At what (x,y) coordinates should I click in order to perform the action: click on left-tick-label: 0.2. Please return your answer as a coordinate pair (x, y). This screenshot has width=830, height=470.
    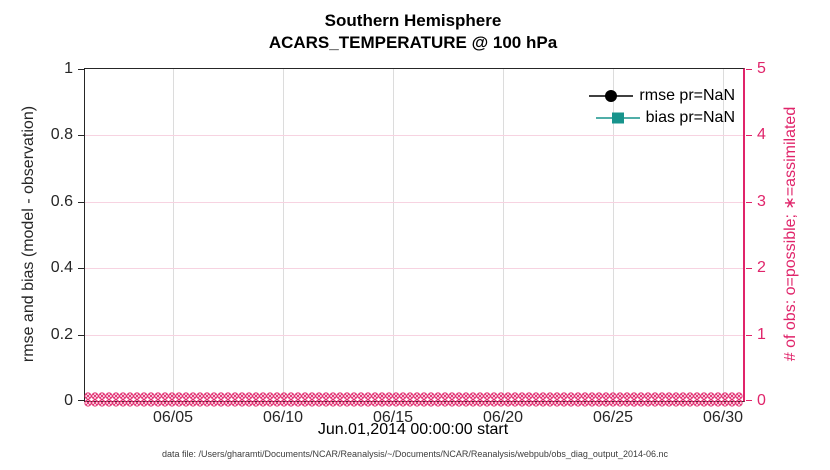
    Looking at the image, I should click on (61, 334).